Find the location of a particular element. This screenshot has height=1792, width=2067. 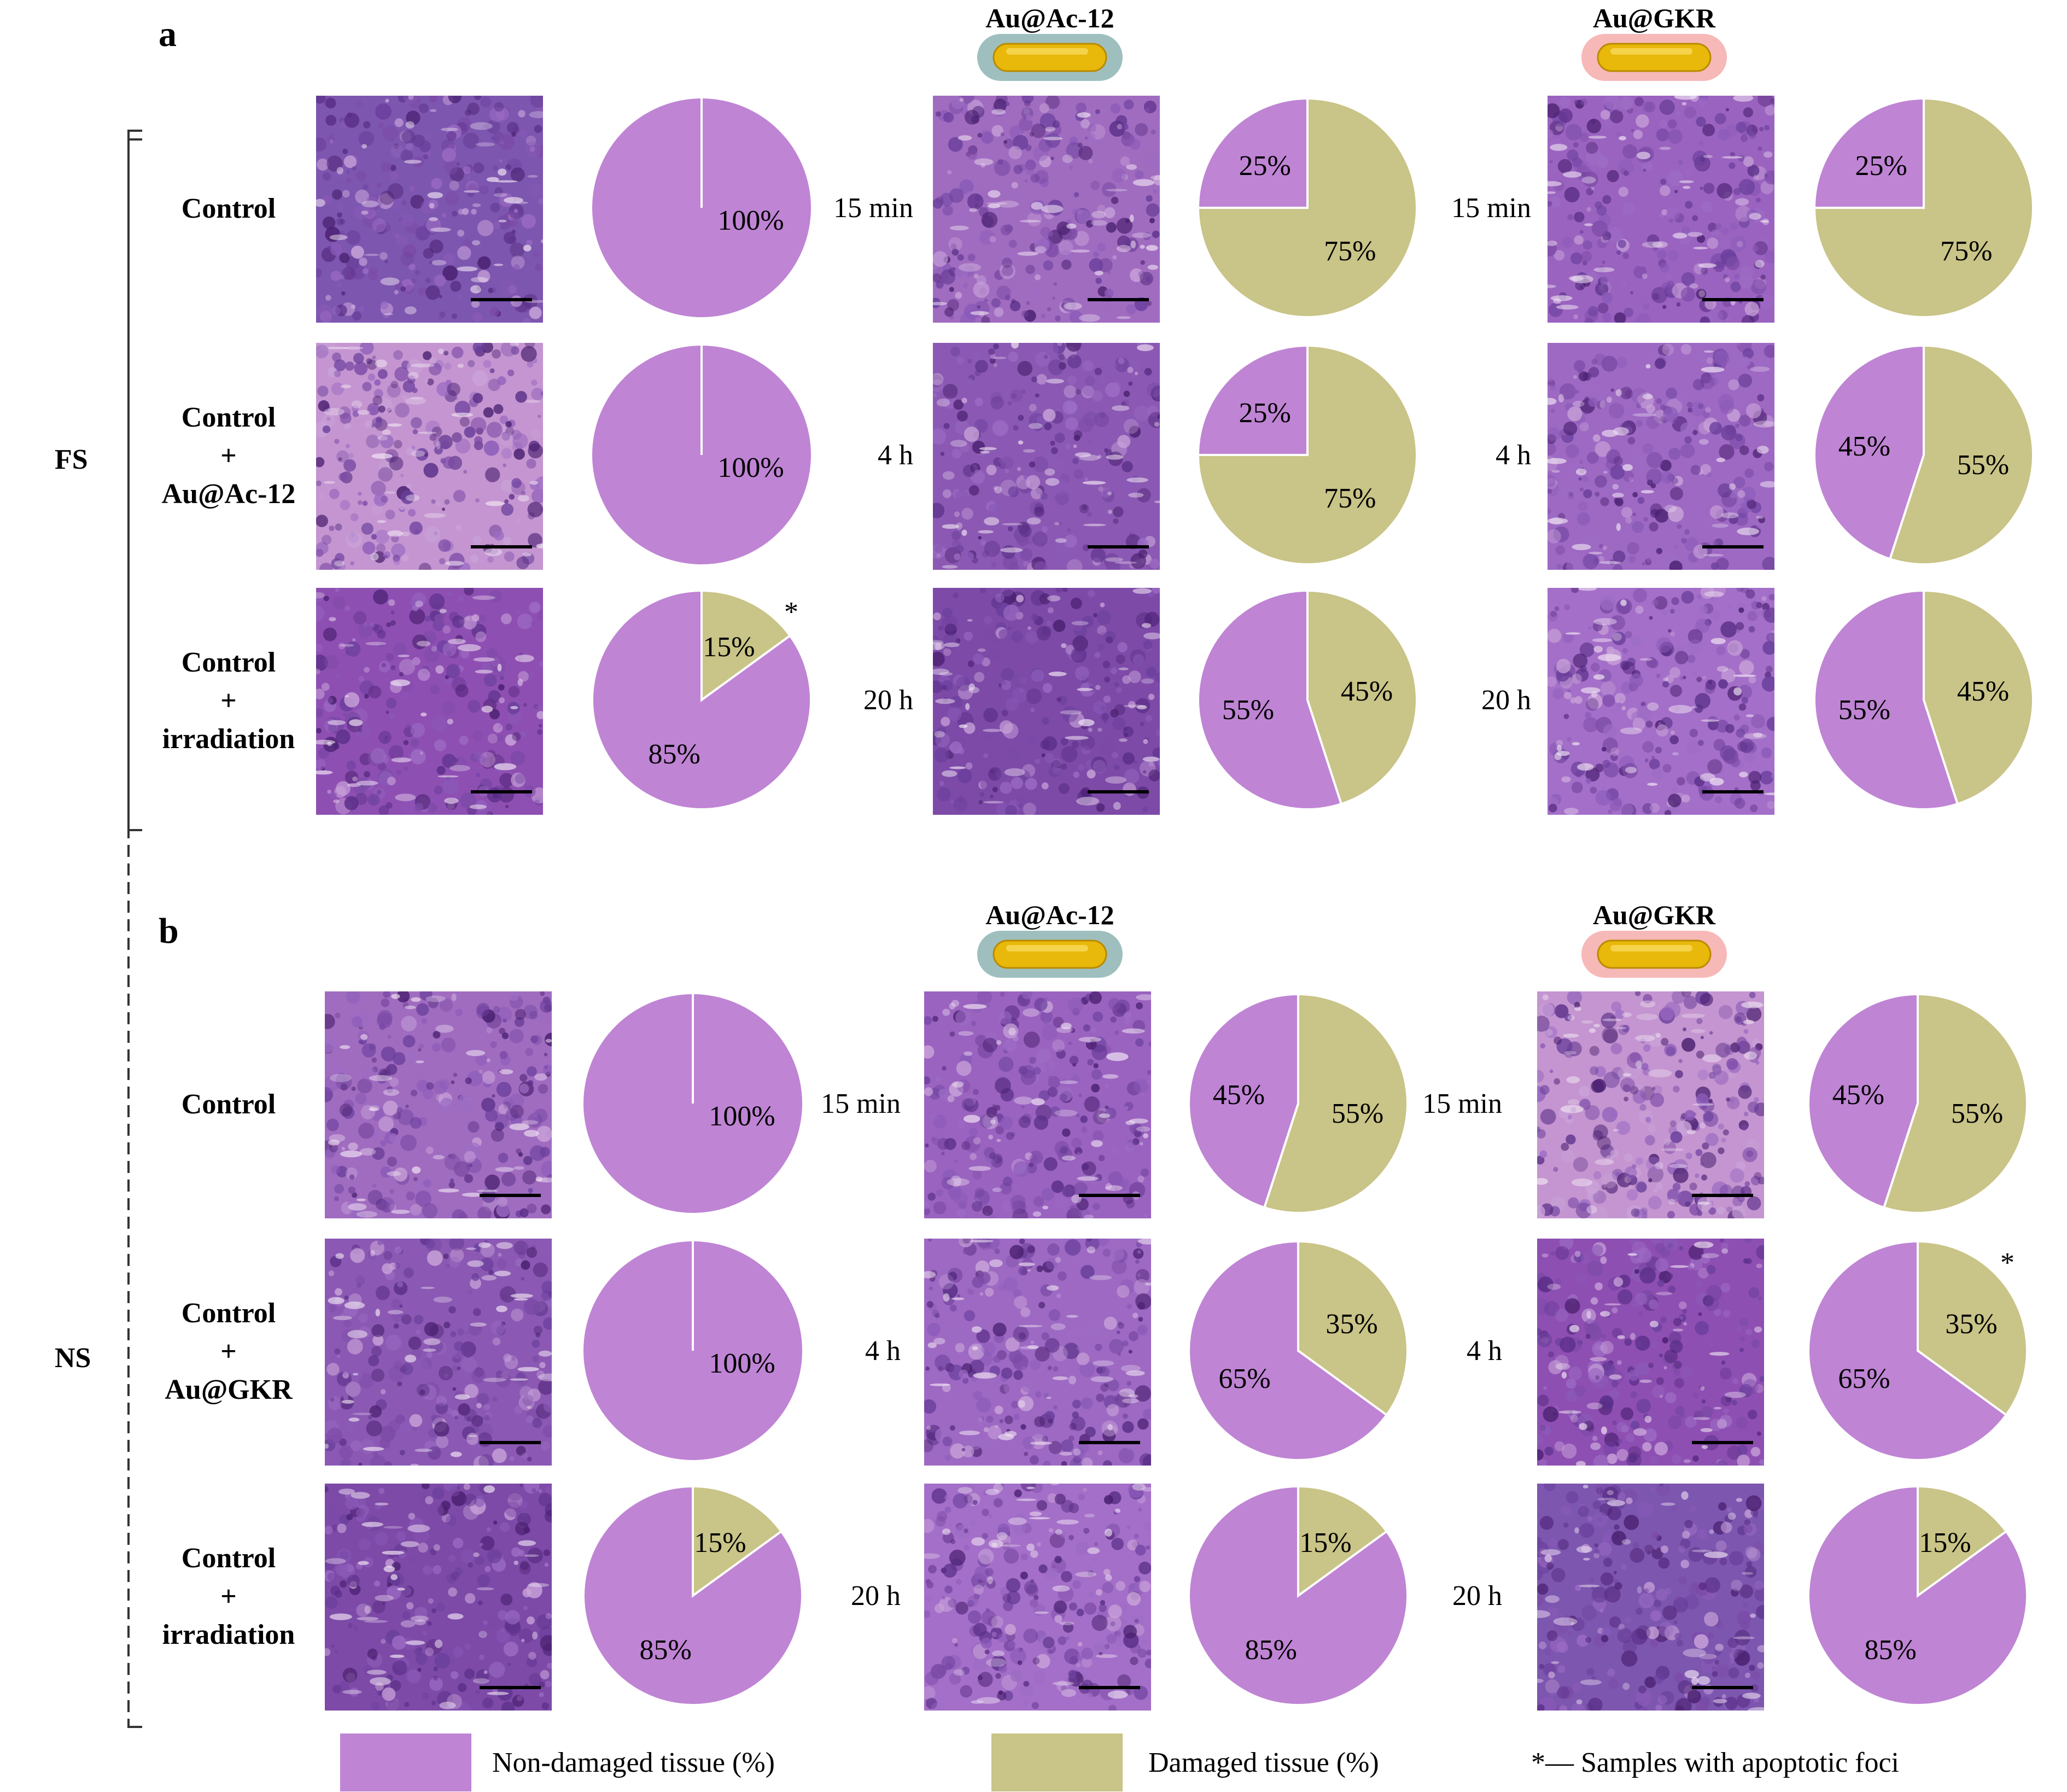

pie-group: 45% 55% is located at coordinates (1307, 699).